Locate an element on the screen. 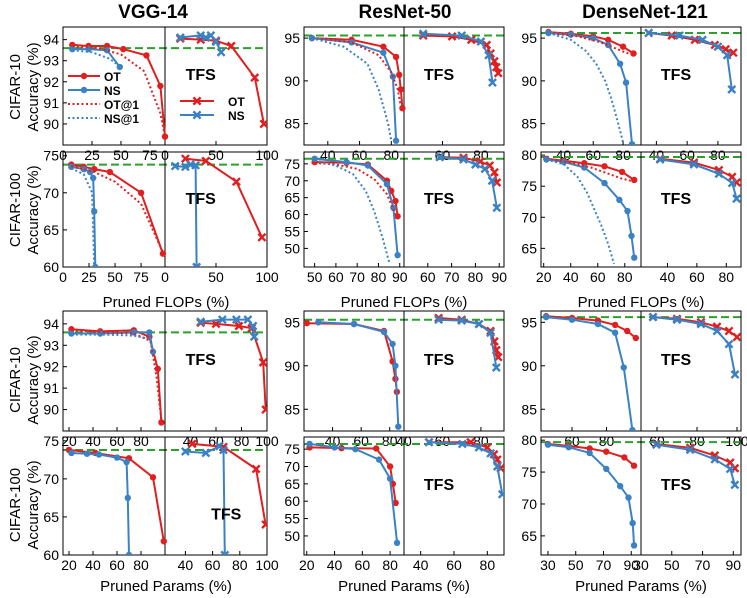 This screenshot has height=598, width=747. legend-right-marker is located at coordinates (197, 115).